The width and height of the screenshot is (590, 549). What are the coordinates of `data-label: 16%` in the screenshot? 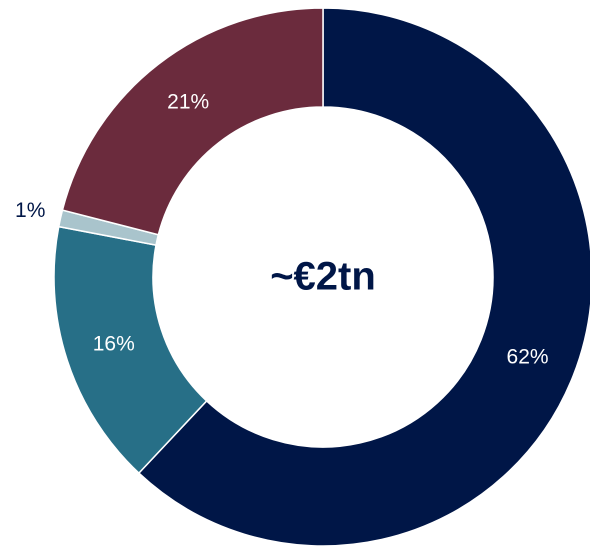 It's located at (114, 344).